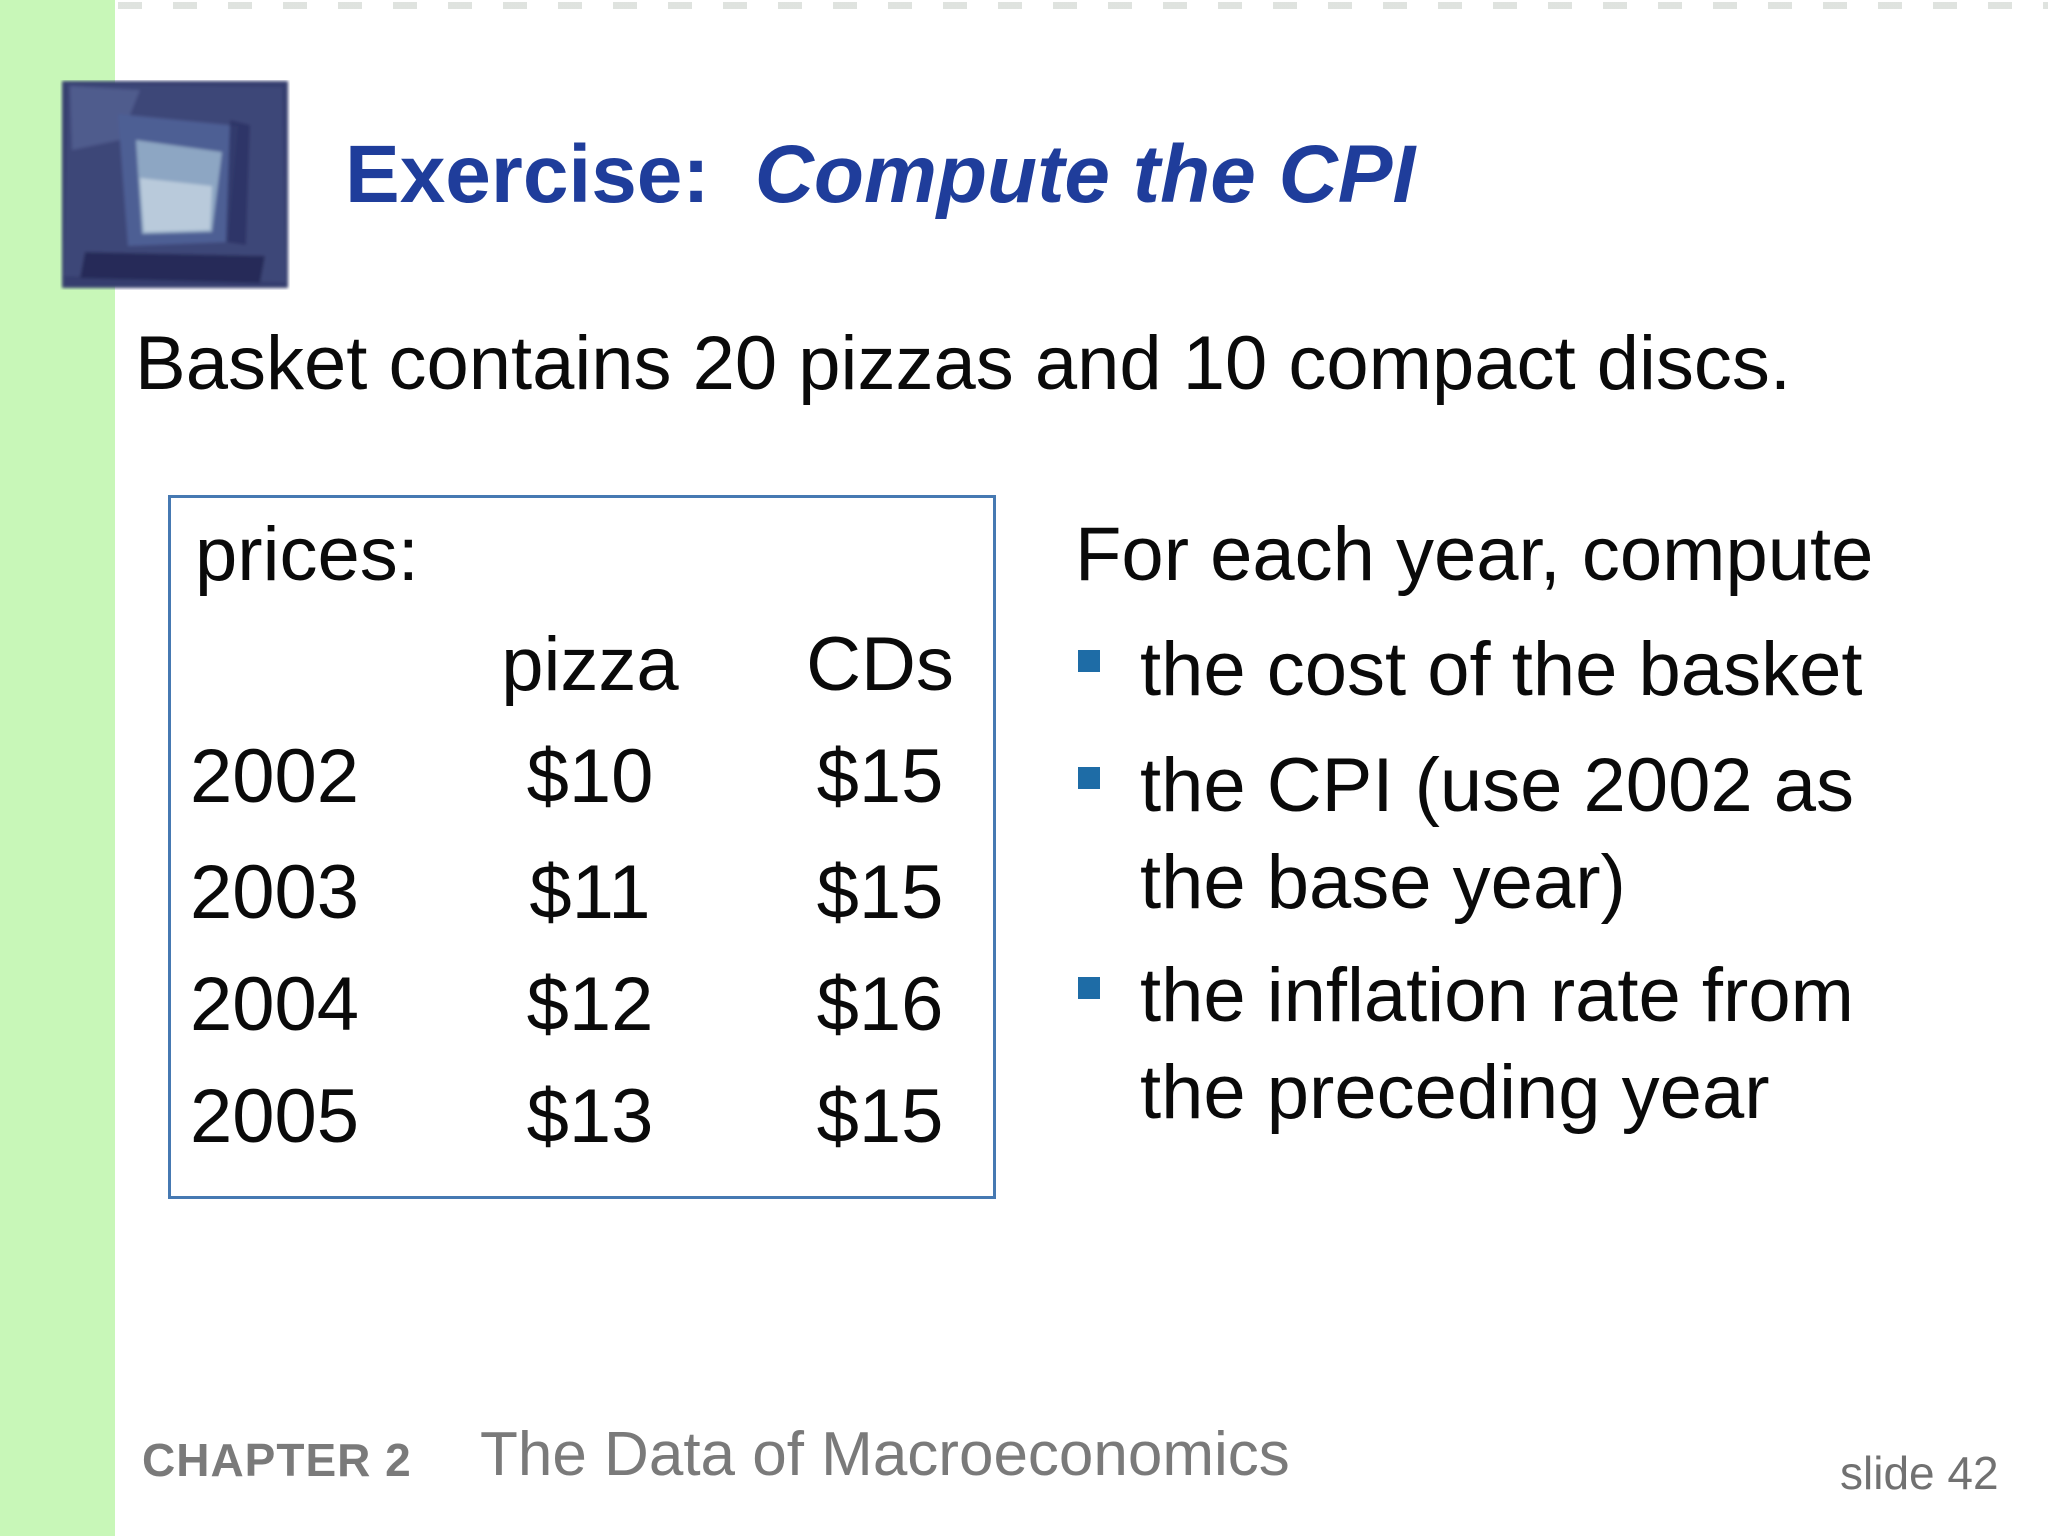 The image size is (2048, 1536). I want to click on price-table-header-row: pizza CDs, so click(525, 668).